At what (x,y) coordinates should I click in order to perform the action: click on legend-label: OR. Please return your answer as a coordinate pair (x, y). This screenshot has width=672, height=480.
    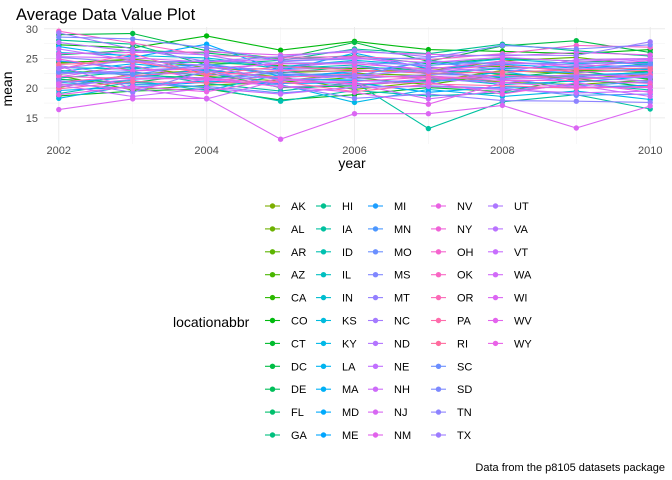
    Looking at the image, I should click on (465, 299).